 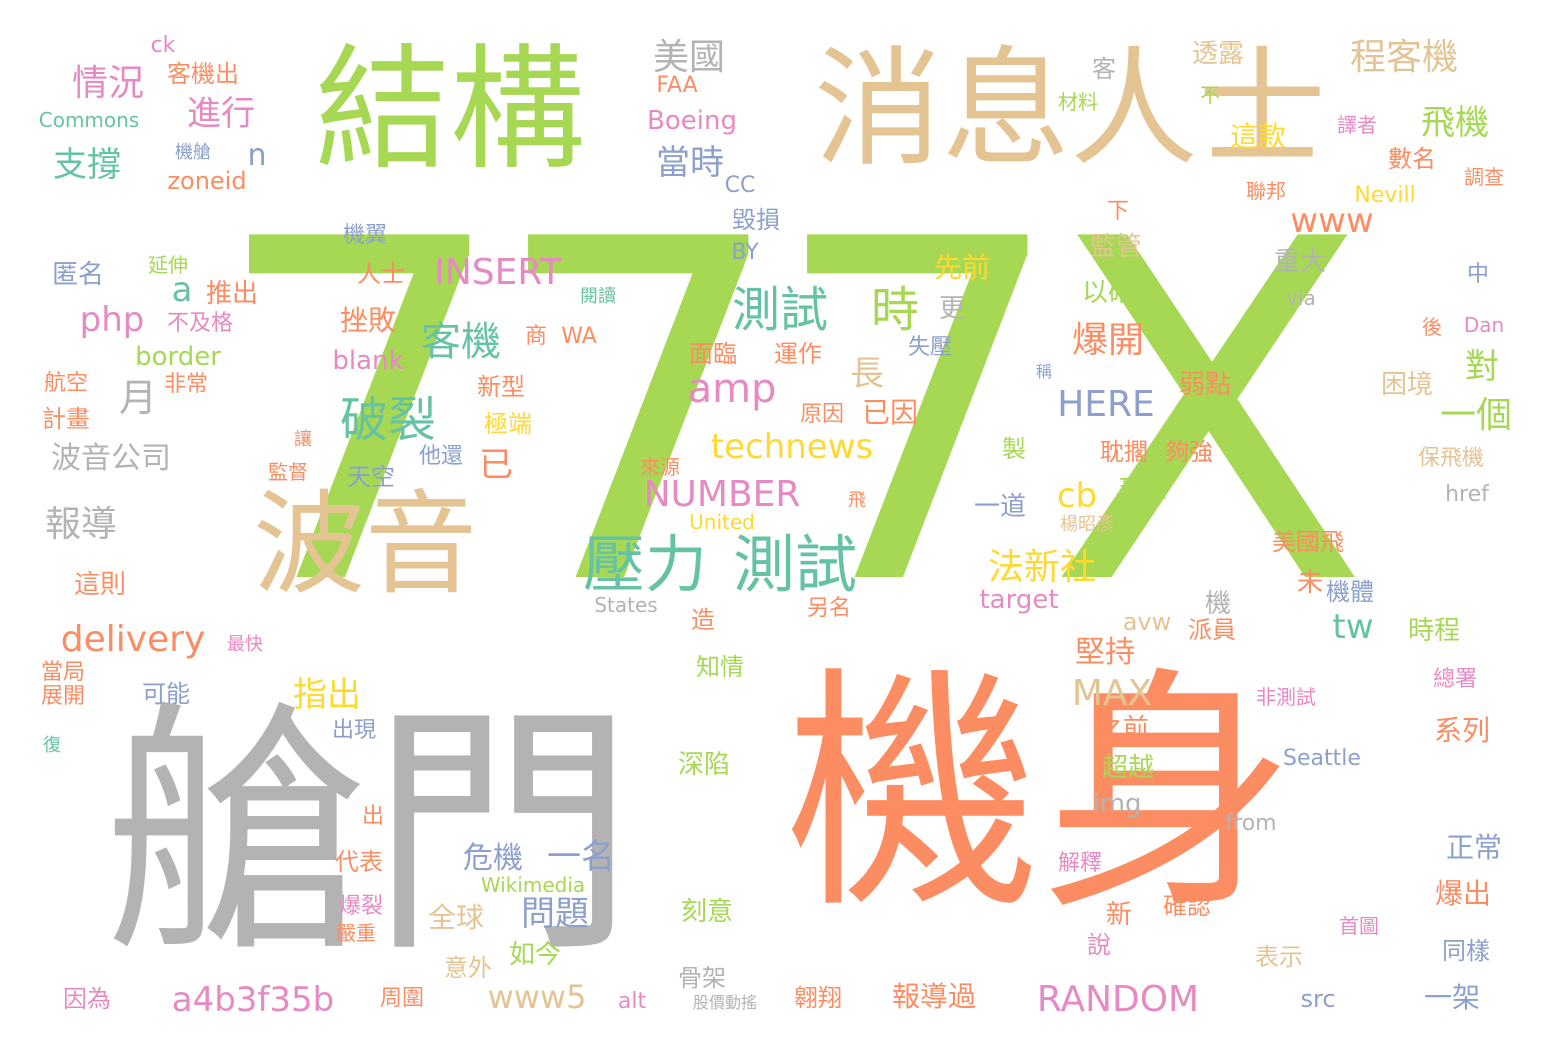 I want to click on cloud-word-計畫: 計畫, so click(x=66, y=419).